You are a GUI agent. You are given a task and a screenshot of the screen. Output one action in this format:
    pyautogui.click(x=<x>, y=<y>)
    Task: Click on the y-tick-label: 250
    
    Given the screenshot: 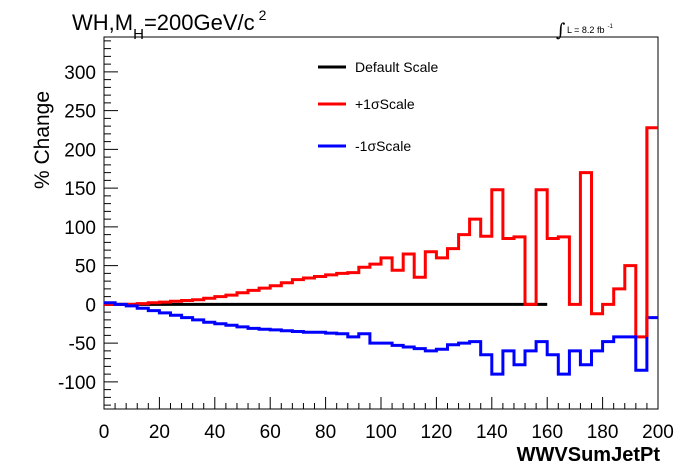 What is the action you would take?
    pyautogui.click(x=80, y=112)
    